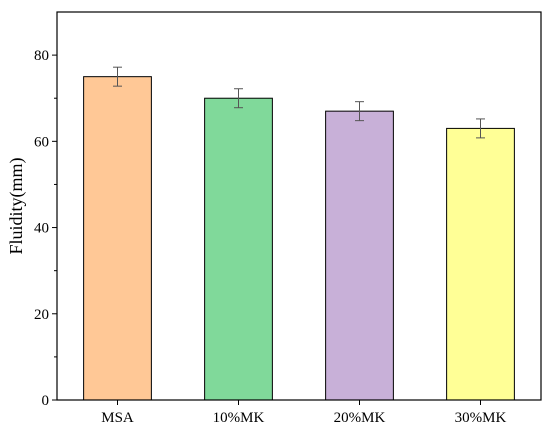 This screenshot has width=550, height=442. What do you see at coordinates (480, 128) in the screenshot?
I see `error-bar-30pctmk` at bounding box center [480, 128].